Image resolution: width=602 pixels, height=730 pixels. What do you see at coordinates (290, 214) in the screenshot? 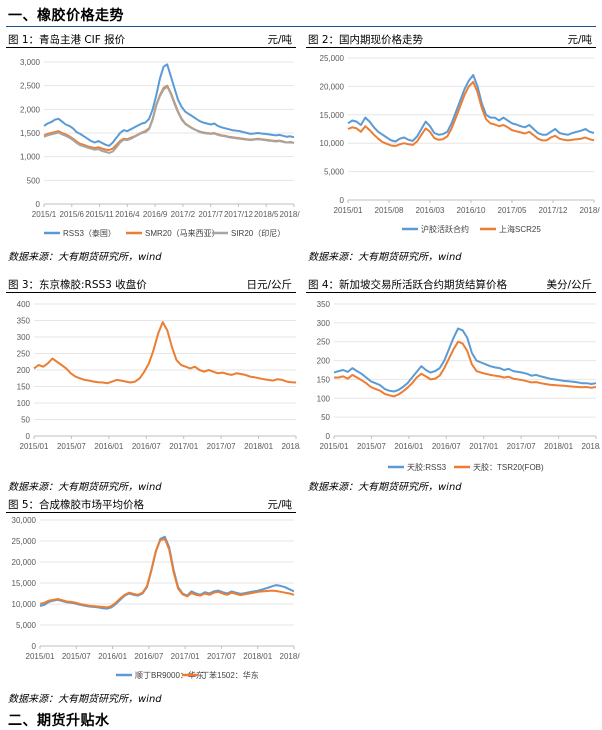
I see `x-tick-label: 2018/10` at bounding box center [290, 214].